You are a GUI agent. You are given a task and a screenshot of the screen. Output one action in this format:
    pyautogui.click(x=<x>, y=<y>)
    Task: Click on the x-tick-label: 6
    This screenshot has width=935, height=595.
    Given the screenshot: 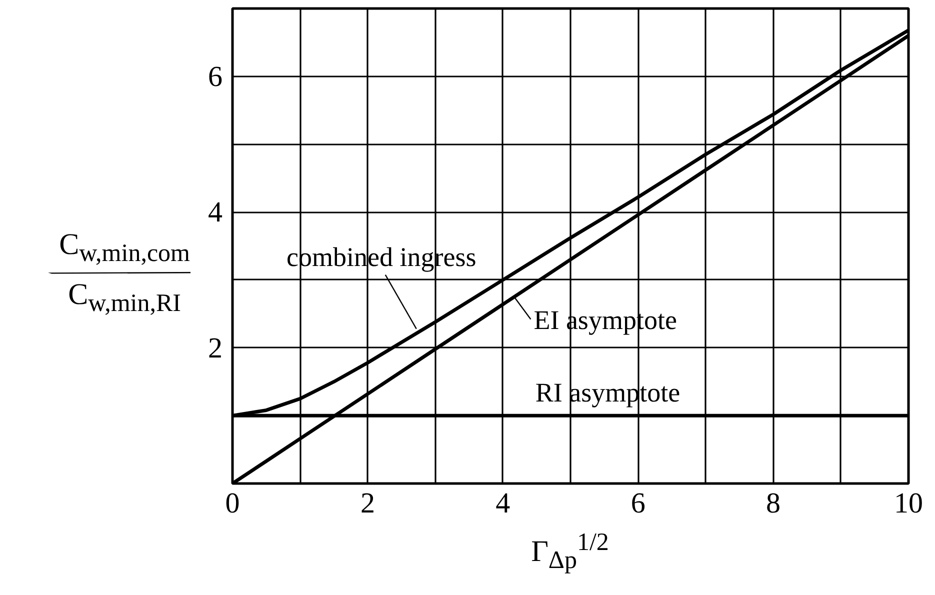 What is the action you would take?
    pyautogui.click(x=638, y=504)
    